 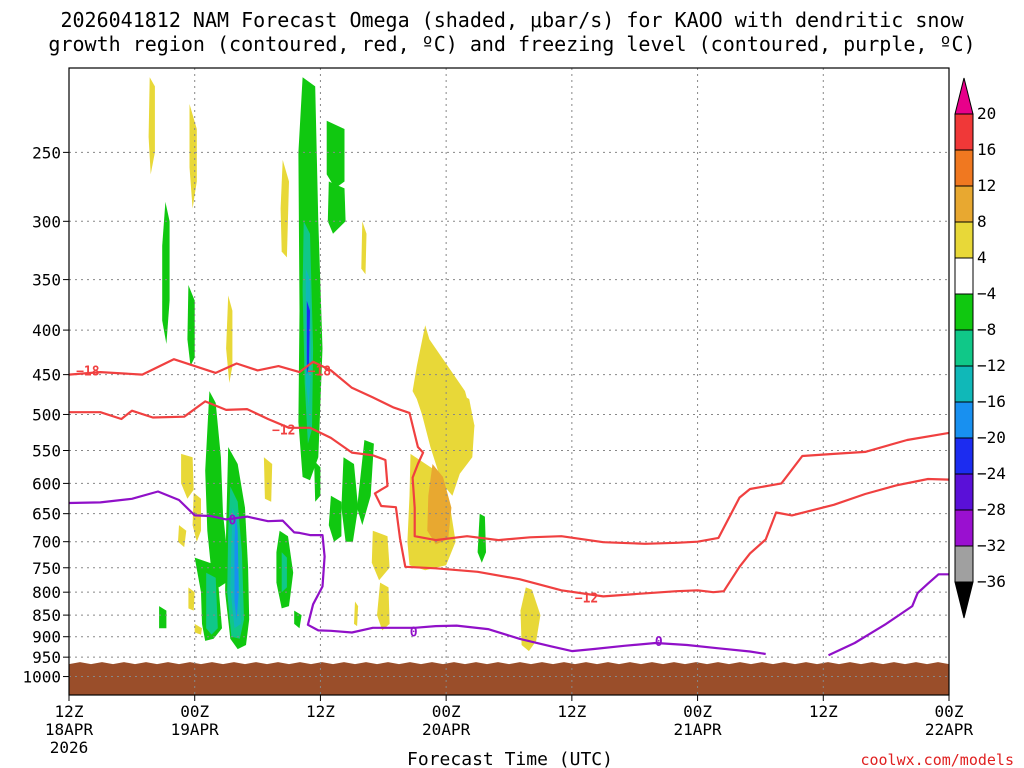 What do you see at coordinates (69, 747) in the screenshot?
I see `x-tick-label-0-3: 2026` at bounding box center [69, 747].